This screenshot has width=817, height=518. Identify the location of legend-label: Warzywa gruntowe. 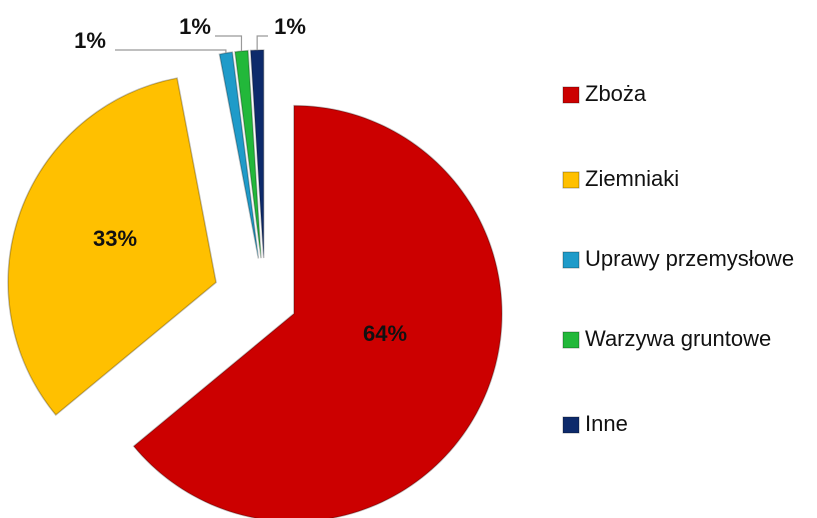
(678, 338).